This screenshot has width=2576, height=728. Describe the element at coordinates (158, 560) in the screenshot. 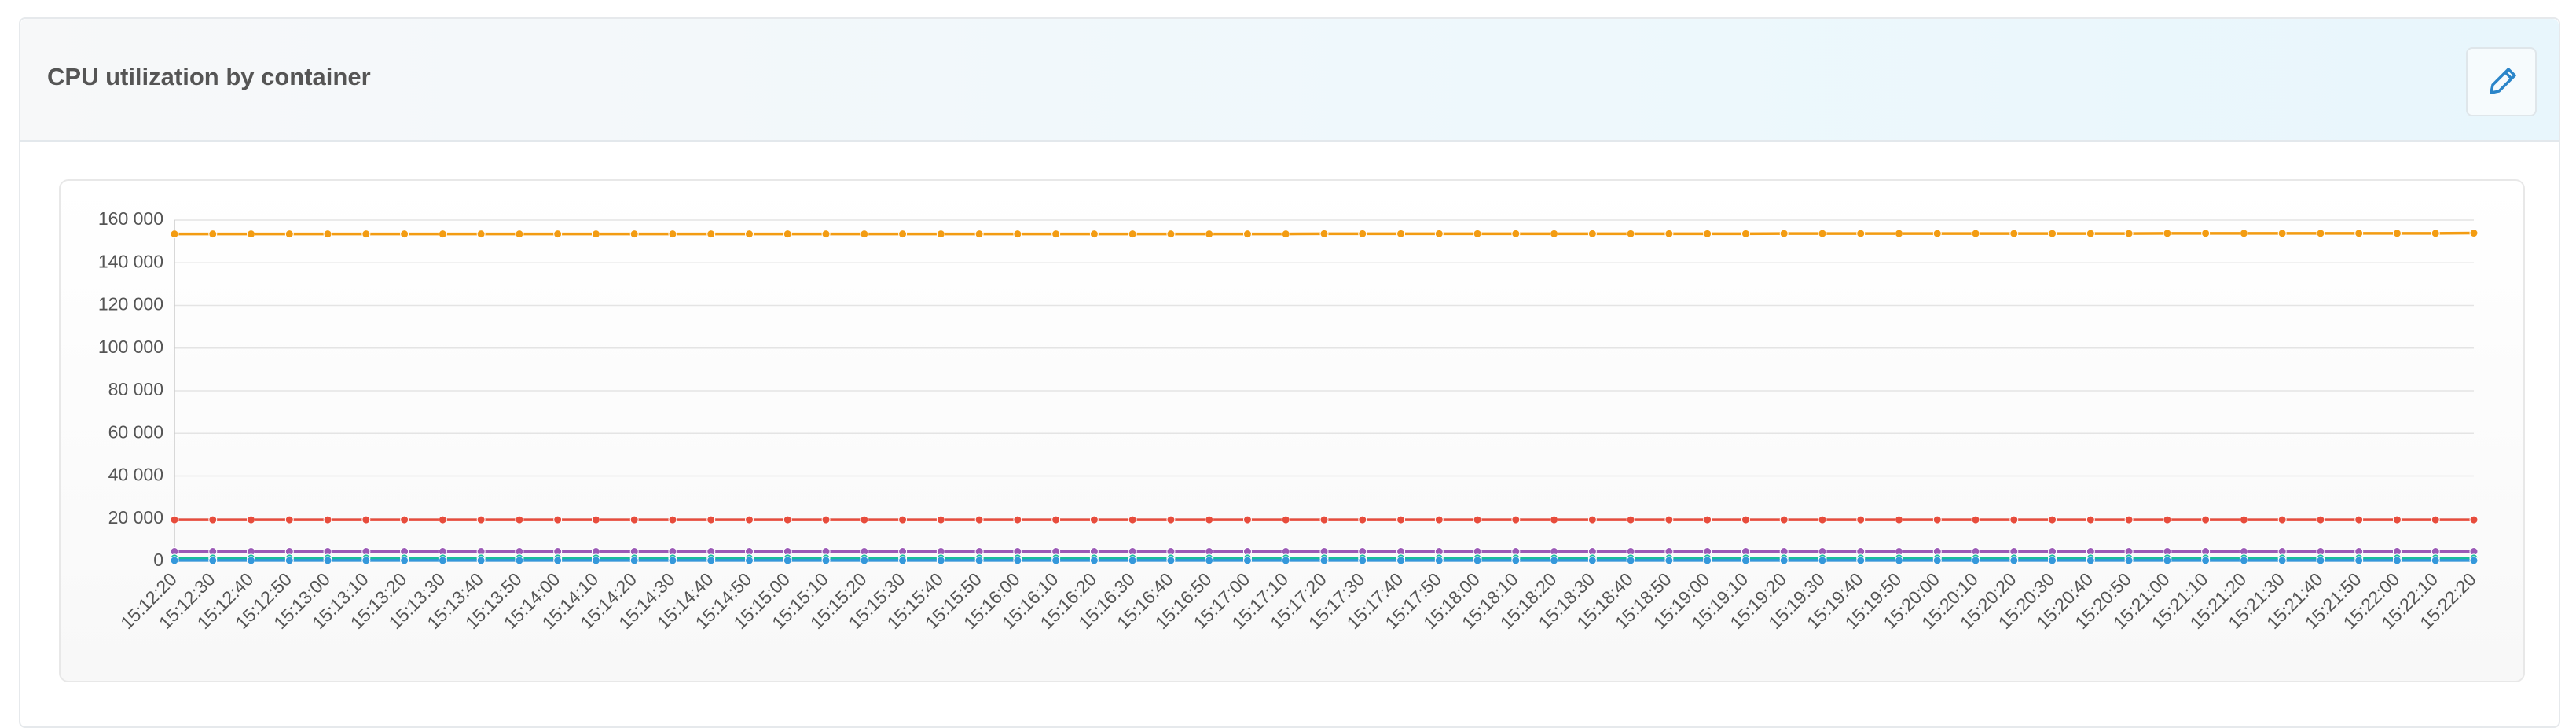

I see `y-tick-label: 0` at that location.